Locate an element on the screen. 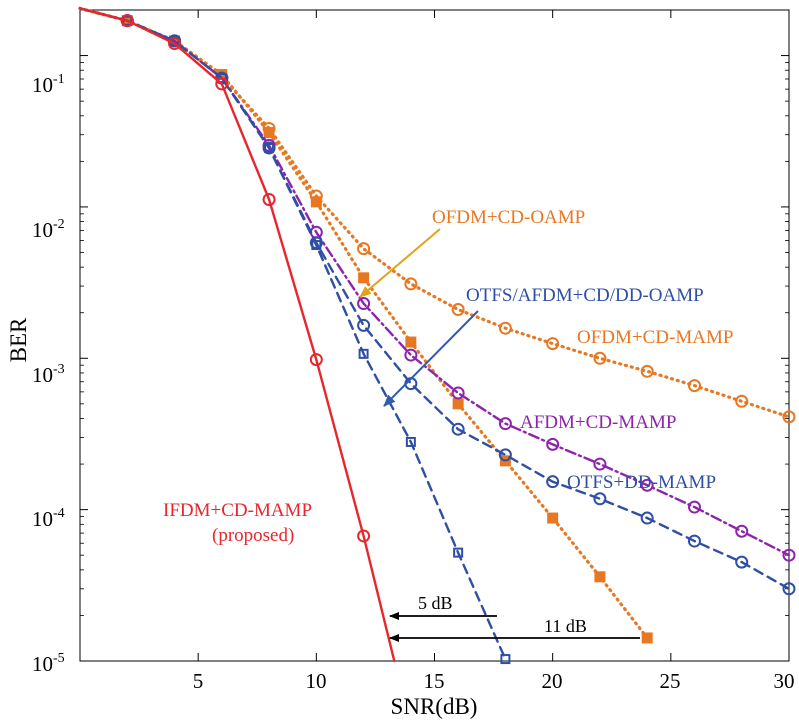 The width and height of the screenshot is (799, 721). label-otfs-afdm-cd-dd-oamp: OTFS/AFDM+CD/DD-OAMP is located at coordinates (585, 295).